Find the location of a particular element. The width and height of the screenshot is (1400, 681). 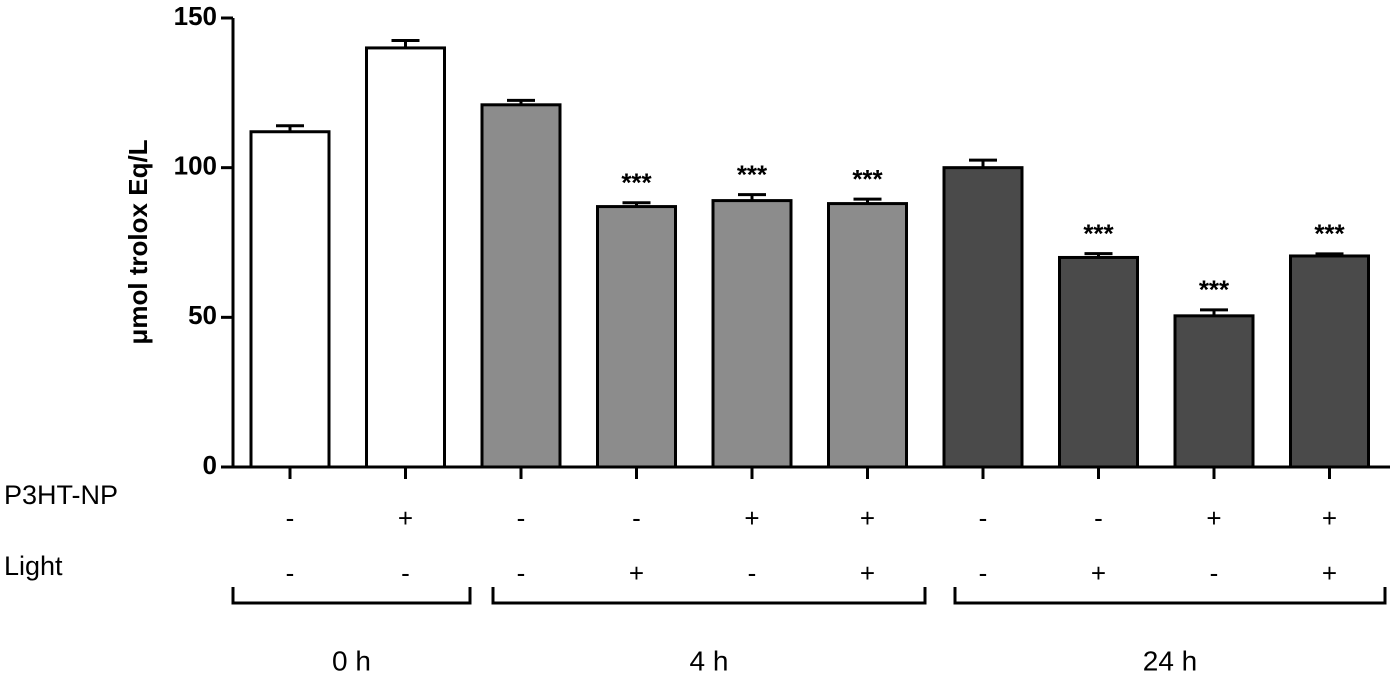

y-tick-label: 100 is located at coordinates (195, 166).